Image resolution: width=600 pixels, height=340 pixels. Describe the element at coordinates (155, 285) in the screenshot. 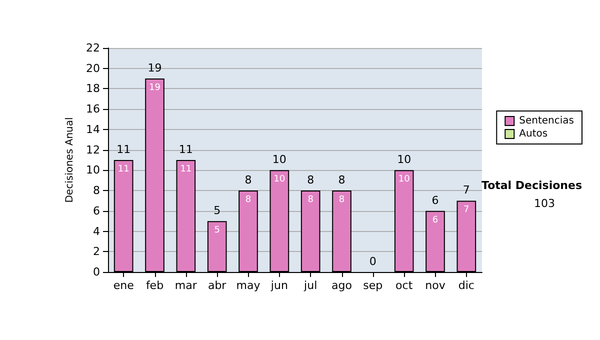

I see `x-tick-label: feb` at that location.